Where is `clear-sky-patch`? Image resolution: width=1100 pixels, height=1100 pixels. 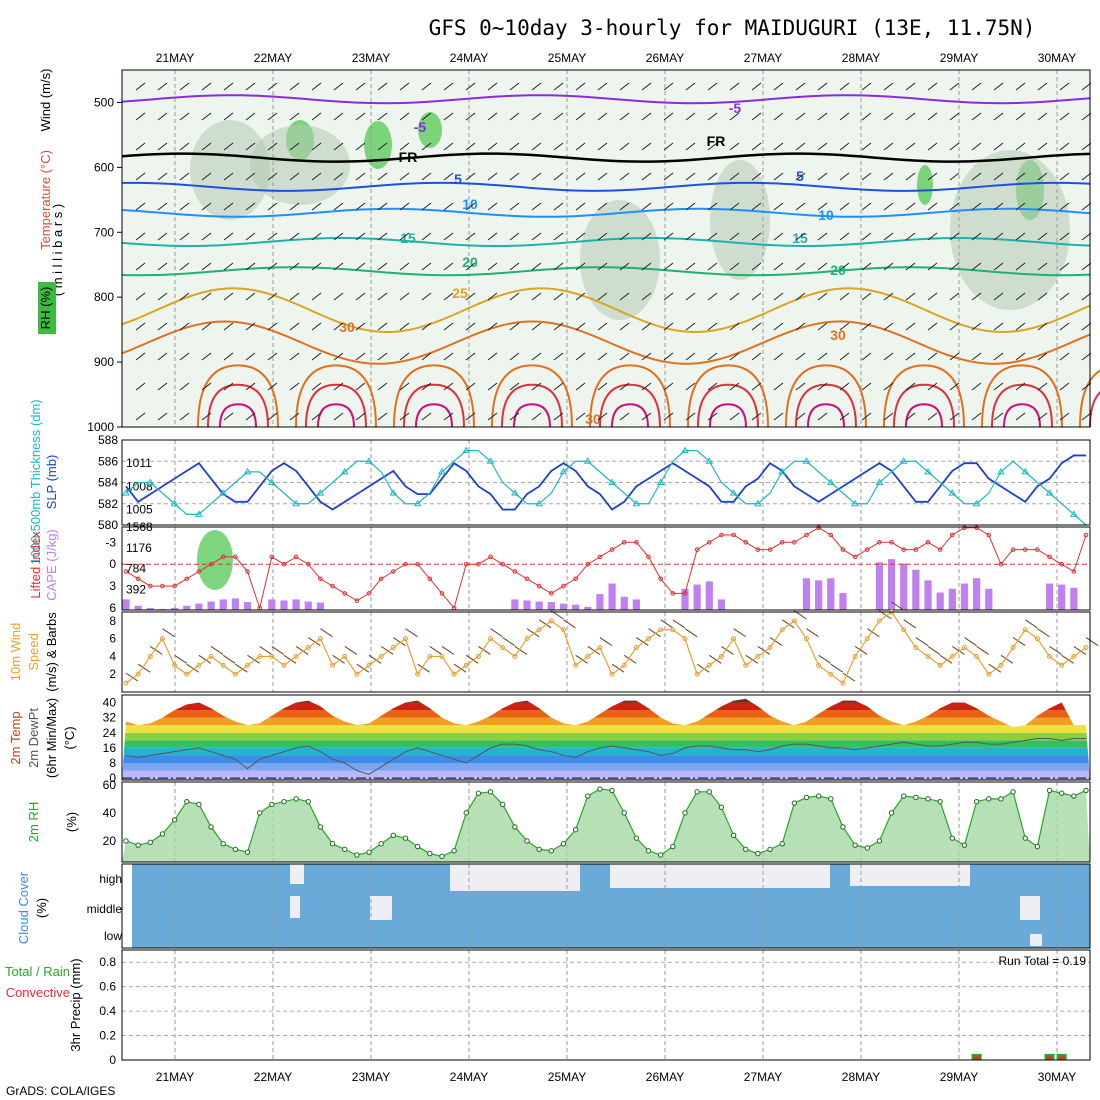
clear-sky-patch is located at coordinates (381, 908).